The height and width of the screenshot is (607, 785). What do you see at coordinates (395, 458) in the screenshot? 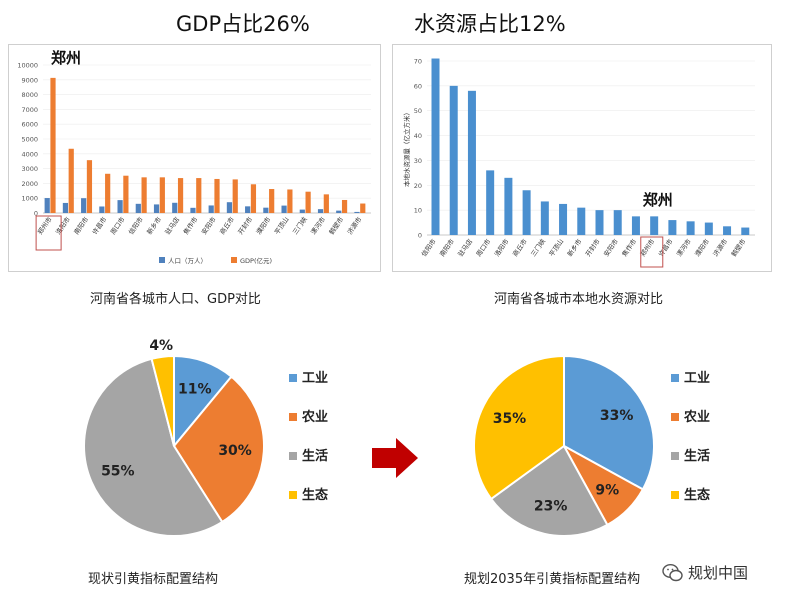
I see `arrow-shape` at bounding box center [395, 458].